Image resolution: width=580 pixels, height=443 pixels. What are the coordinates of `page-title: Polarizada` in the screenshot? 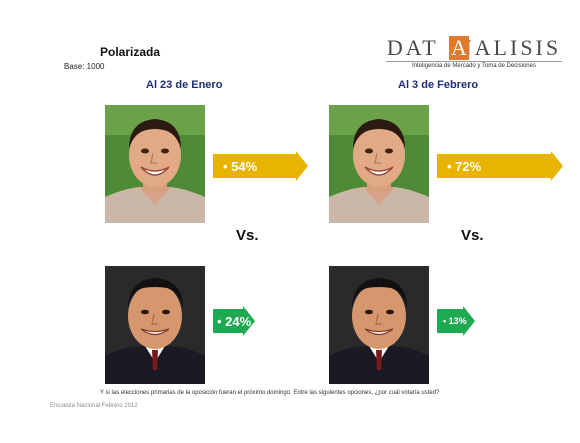 It's located at (130, 52).